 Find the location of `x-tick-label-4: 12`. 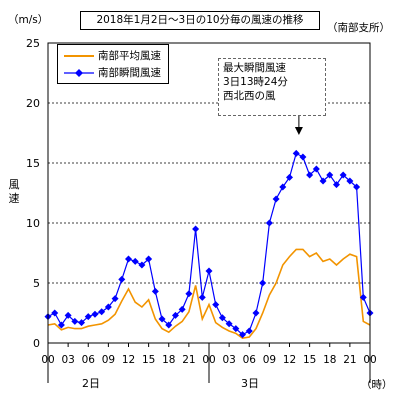

x-tick-label-4: 12 is located at coordinates (128, 360).